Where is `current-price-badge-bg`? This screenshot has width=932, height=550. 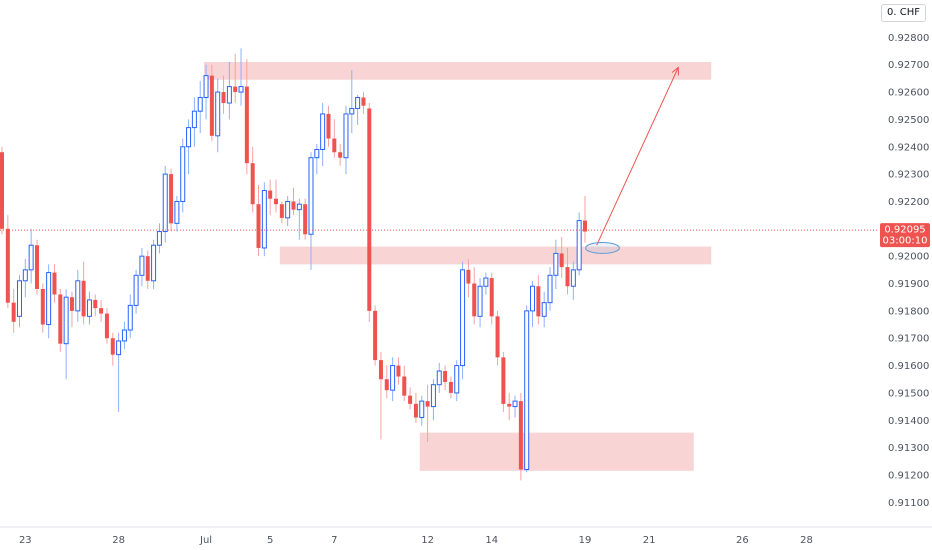 current-price-badge-bg is located at coordinates (905, 235).